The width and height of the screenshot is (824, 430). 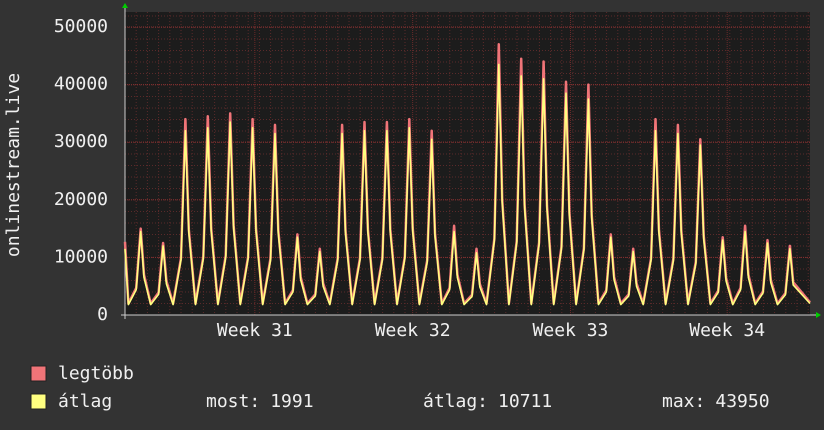 What do you see at coordinates (81, 26) in the screenshot?
I see `y-tick-label: 50000` at bounding box center [81, 26].